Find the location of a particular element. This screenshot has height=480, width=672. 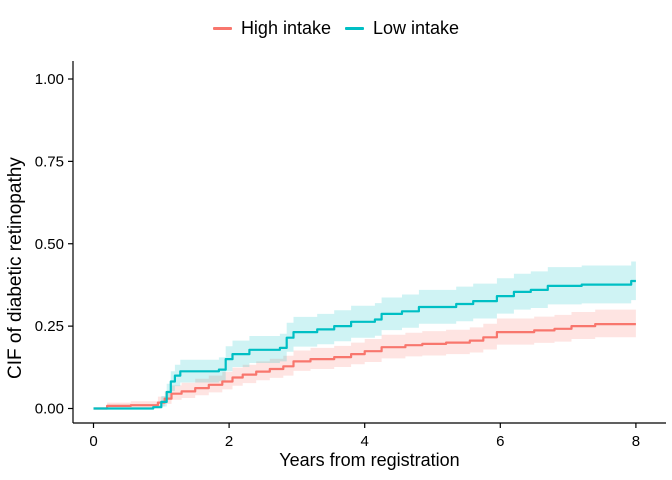

legend: High intake Low intake is located at coordinates (336, 28).